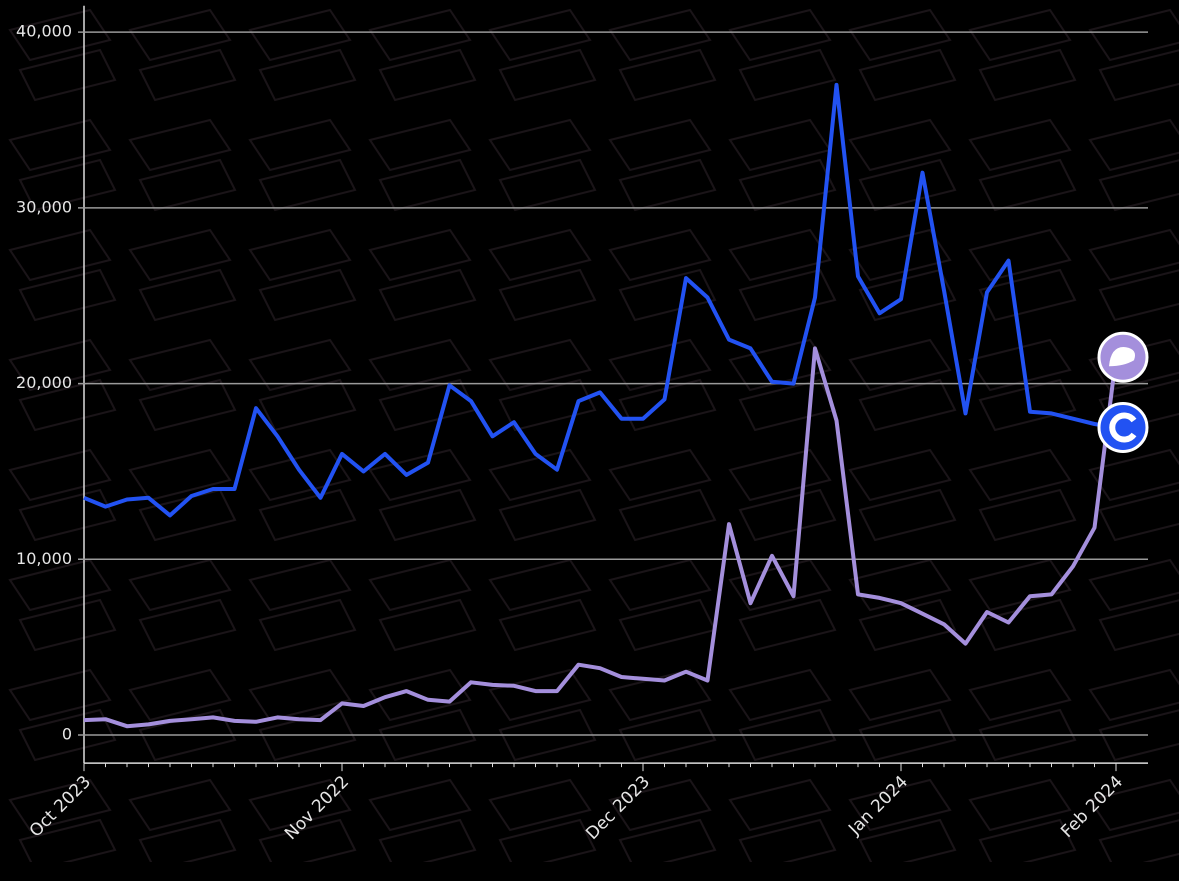 This screenshot has width=1179, height=881. I want to click on y-tick-label: 30,000, so click(44, 206).